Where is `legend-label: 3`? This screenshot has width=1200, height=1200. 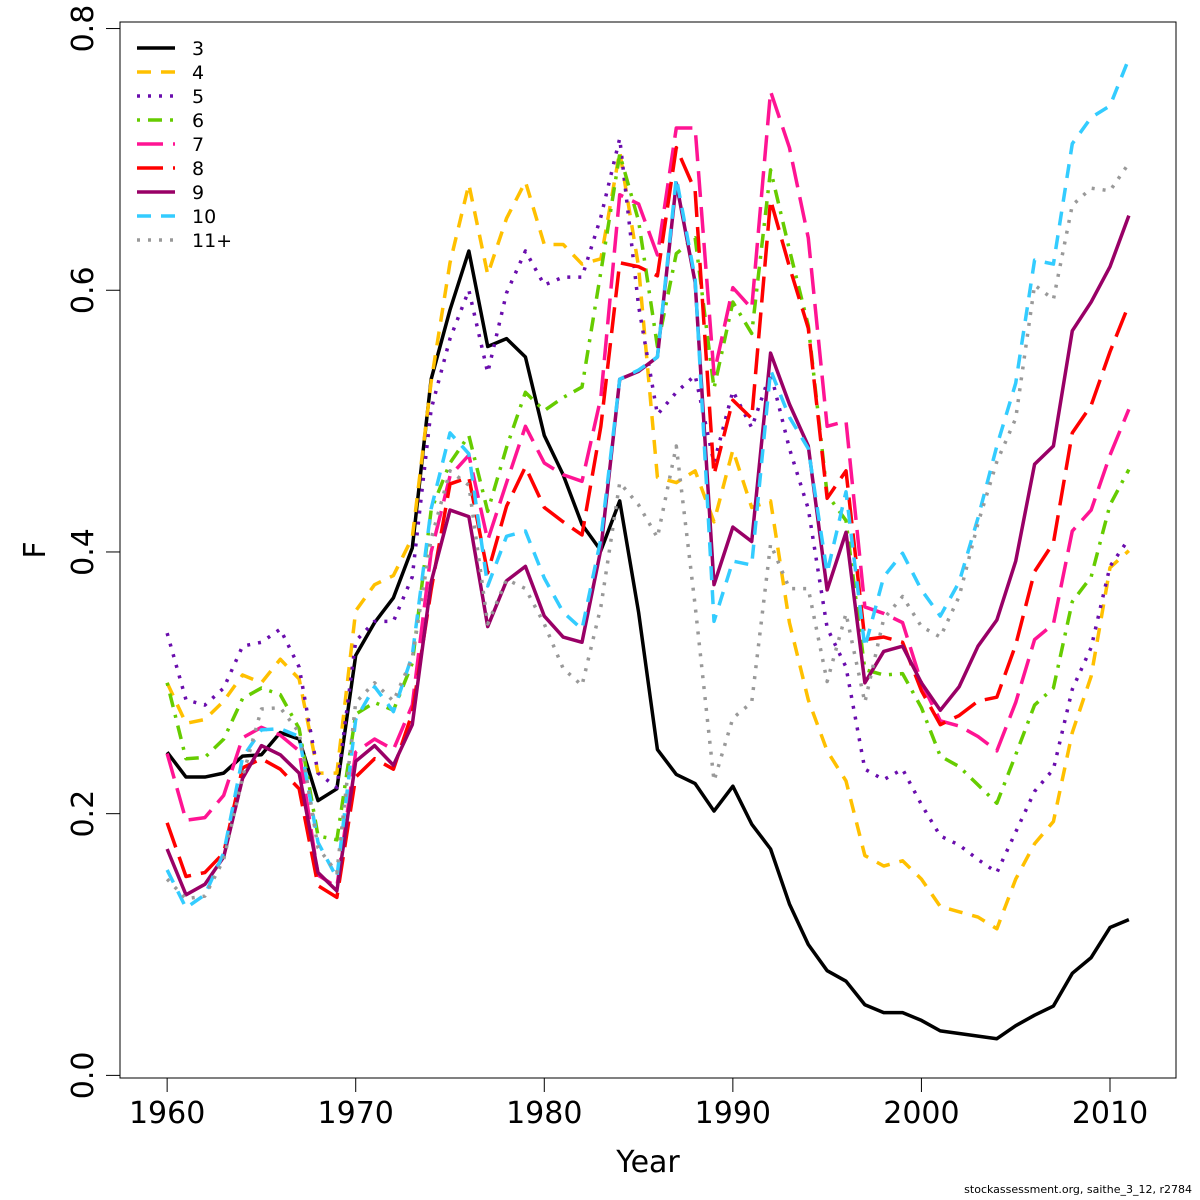 legend-label: 3 is located at coordinates (198, 49).